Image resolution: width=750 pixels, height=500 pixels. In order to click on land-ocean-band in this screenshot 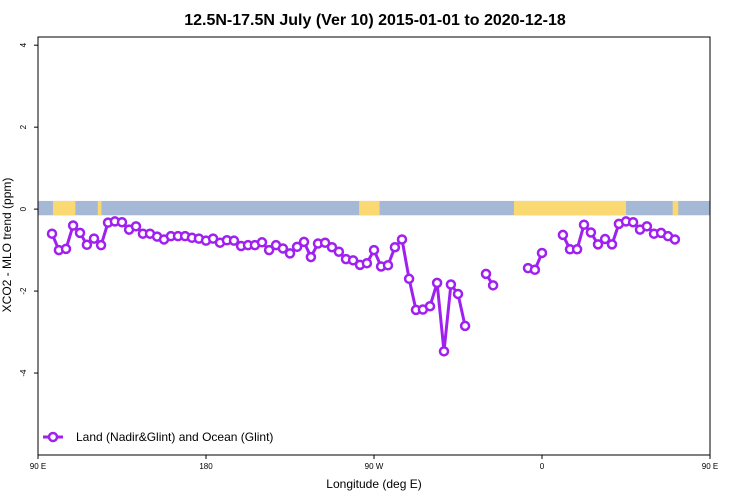, I will do `click(374, 208)`.